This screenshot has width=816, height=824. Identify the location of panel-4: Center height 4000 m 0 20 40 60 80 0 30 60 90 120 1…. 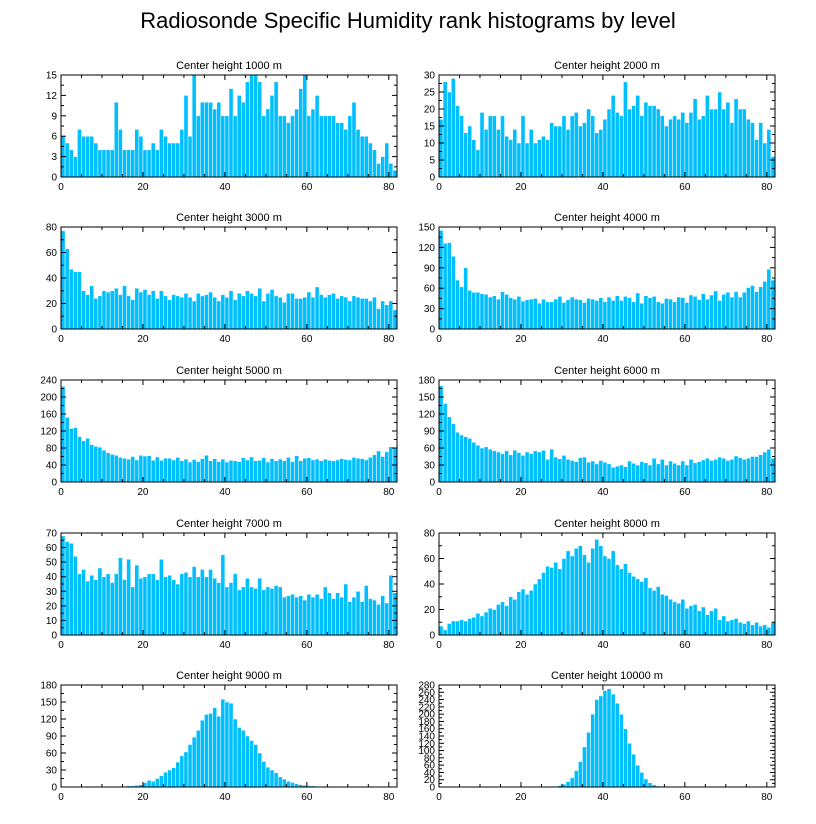
(597, 278).